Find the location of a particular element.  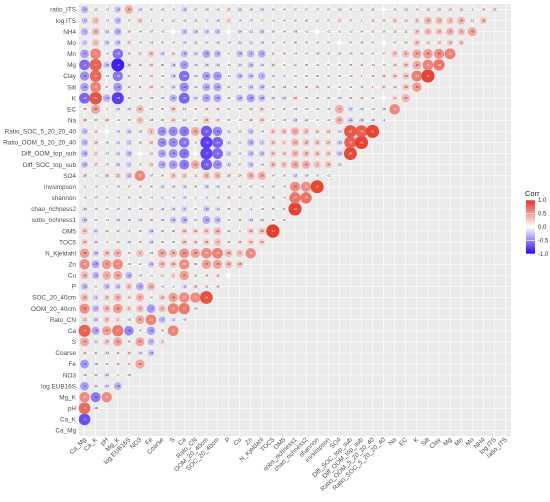

corr-circle-Mo-NO3 is located at coordinates (140, 43).